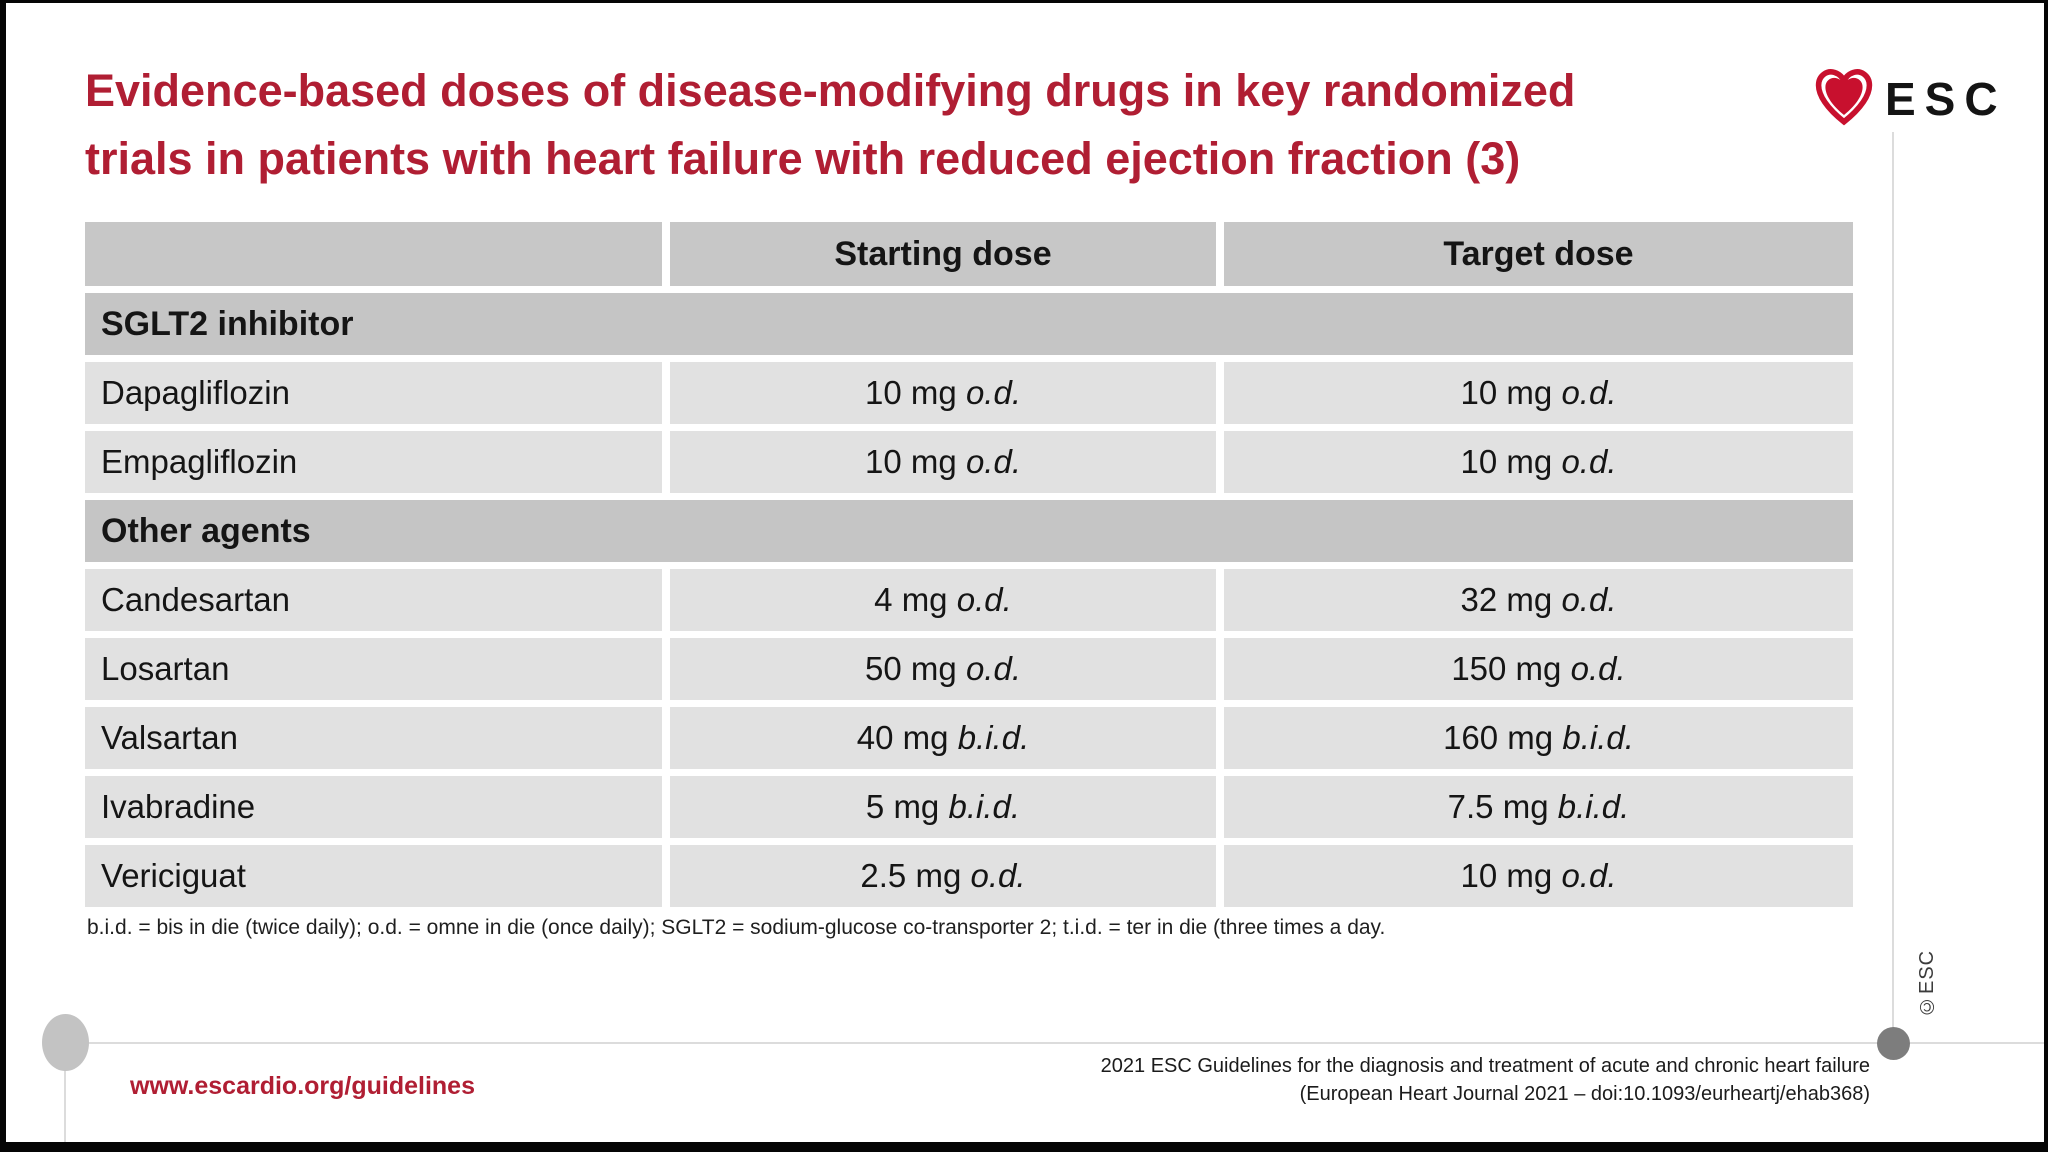  What do you see at coordinates (373, 462) in the screenshot?
I see `drug-name: Empagliflozin` at bounding box center [373, 462].